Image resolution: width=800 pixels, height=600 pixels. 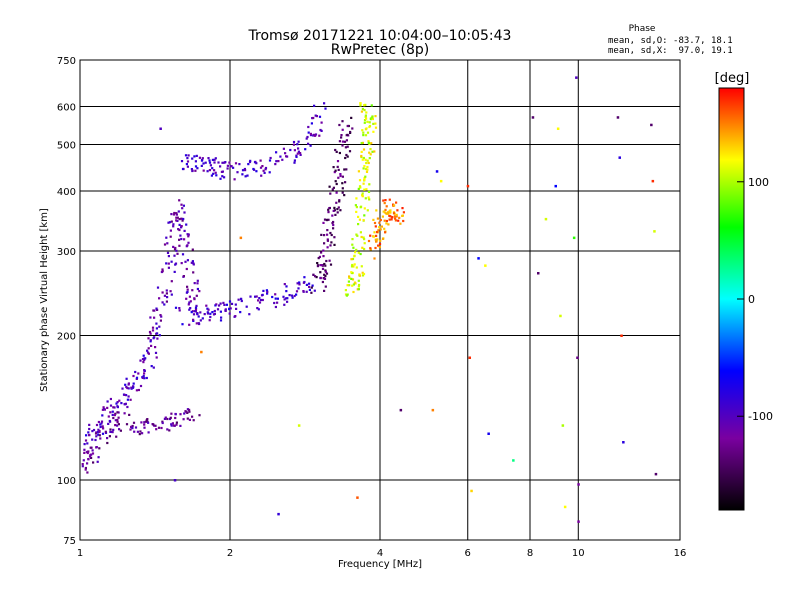 What do you see at coordinates (66, 252) in the screenshot?
I see `y-tick-label: 300` at bounding box center [66, 252].